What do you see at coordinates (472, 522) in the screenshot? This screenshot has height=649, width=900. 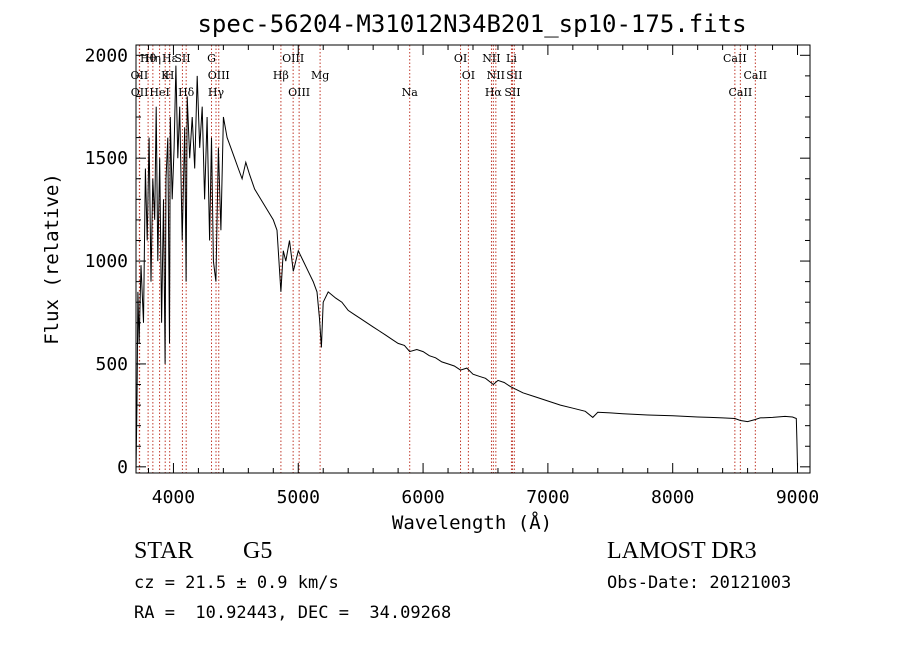 I see `x-axis-label: Wavelength (Å)` at bounding box center [472, 522].